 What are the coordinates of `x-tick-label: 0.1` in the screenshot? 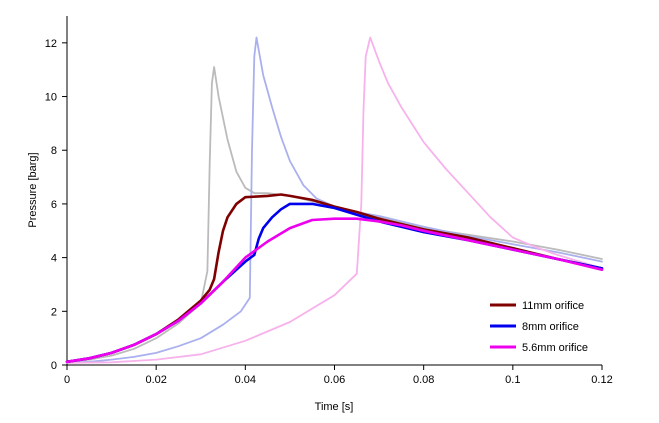 It's located at (512, 380).